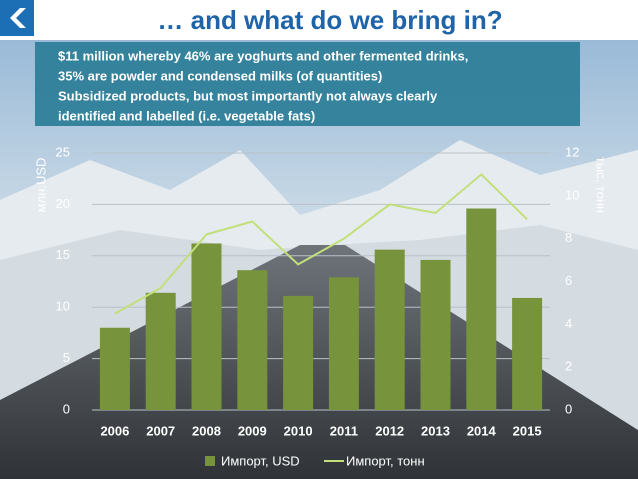  I want to click on legend-label: Импорт, USD, so click(260, 460).